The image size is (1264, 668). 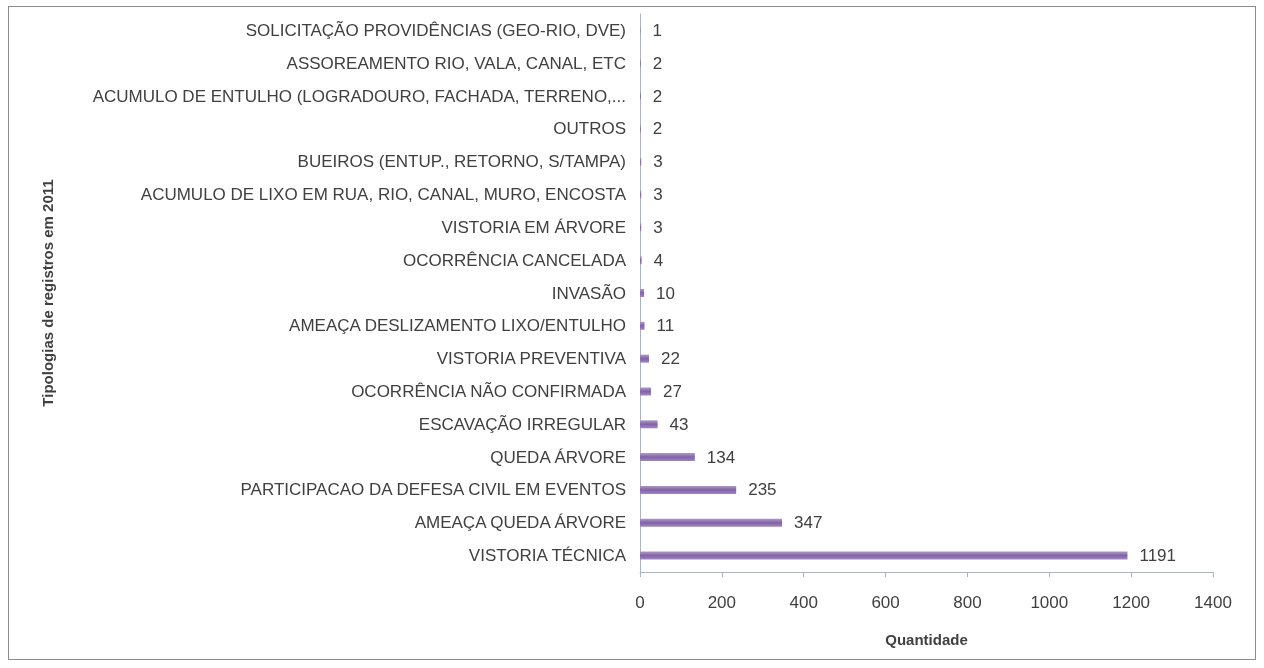 I want to click on y-tick-label: AMEAÇA QUEDA ÁRVORE, so click(x=520, y=523).